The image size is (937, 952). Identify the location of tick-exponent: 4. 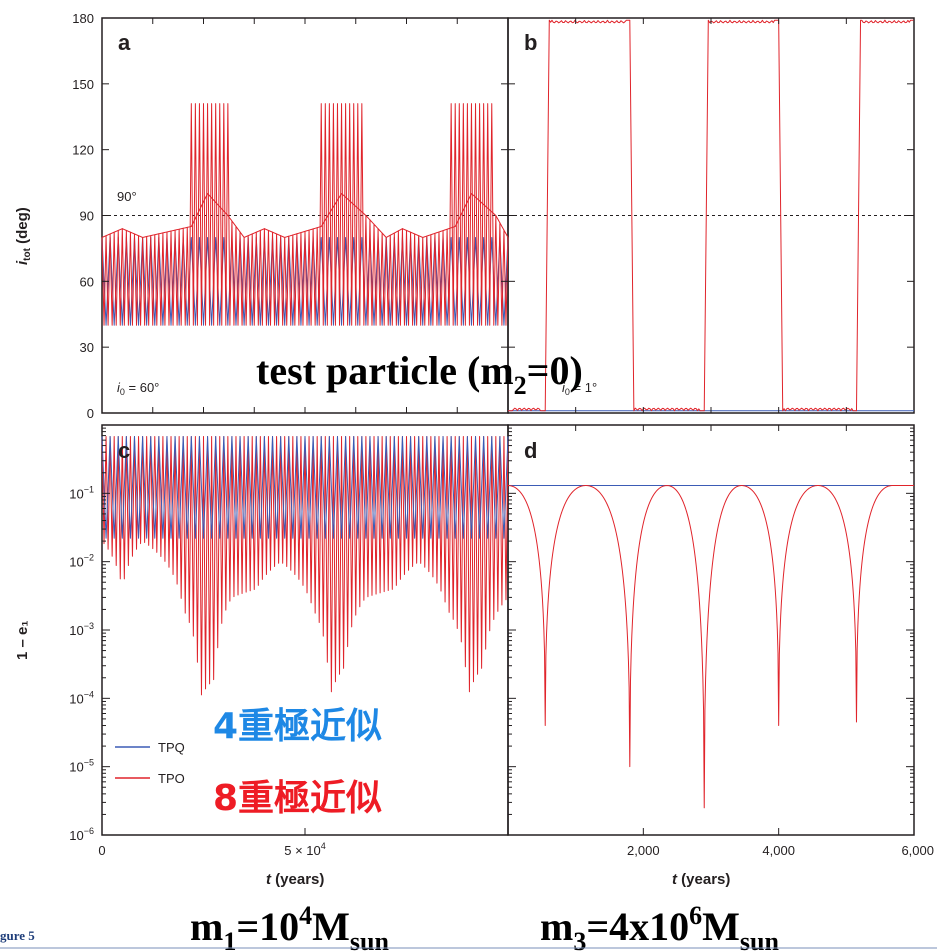
(323, 846).